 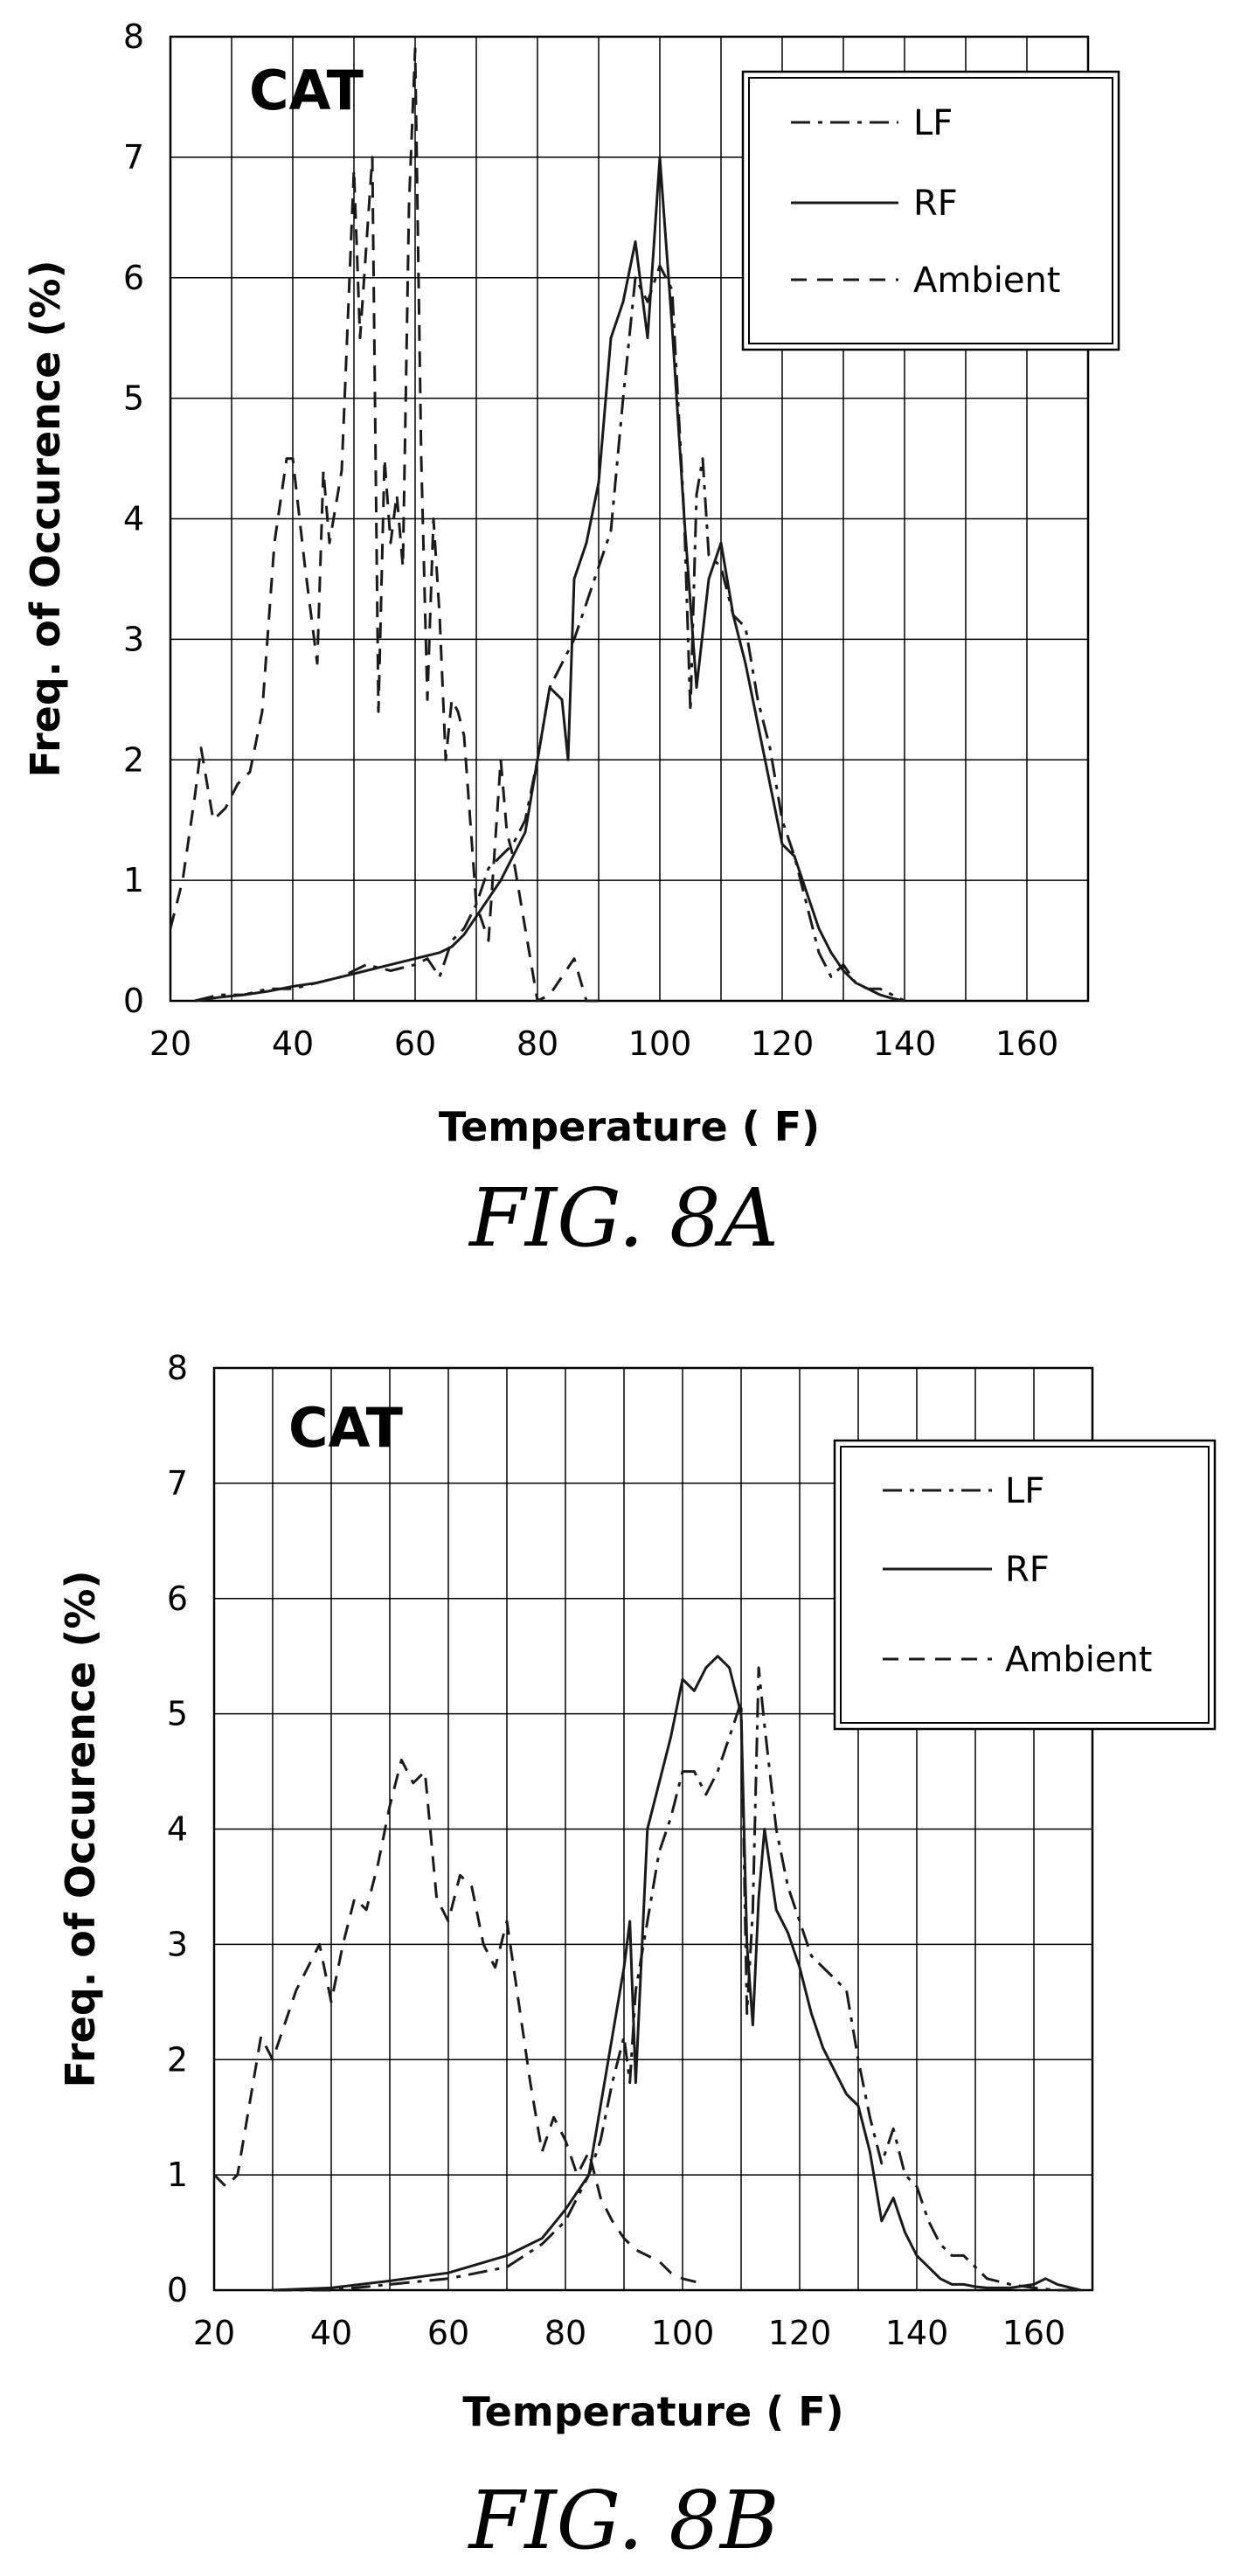 I want to click on figure-caption: FIG. 8A, so click(x=623, y=1218).